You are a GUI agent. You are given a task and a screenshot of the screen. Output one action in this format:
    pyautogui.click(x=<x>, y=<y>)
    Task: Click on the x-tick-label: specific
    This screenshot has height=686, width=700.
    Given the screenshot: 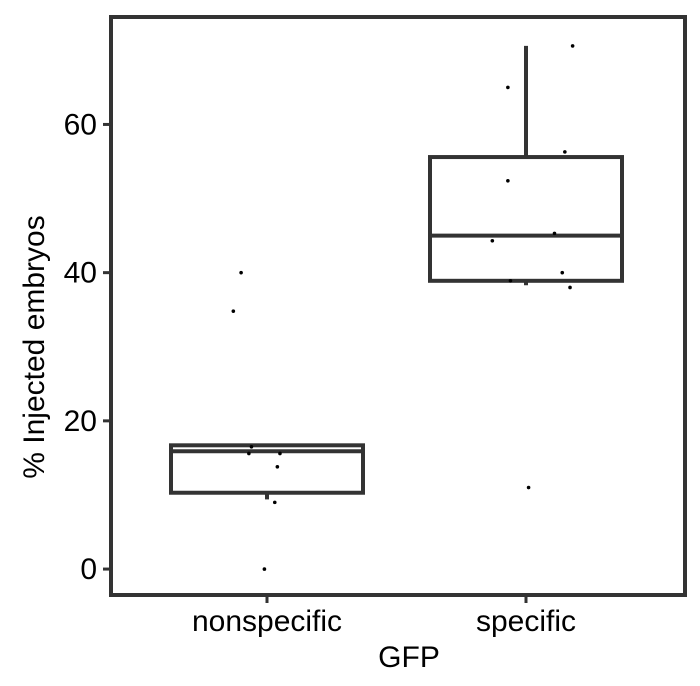 What is the action you would take?
    pyautogui.click(x=526, y=621)
    